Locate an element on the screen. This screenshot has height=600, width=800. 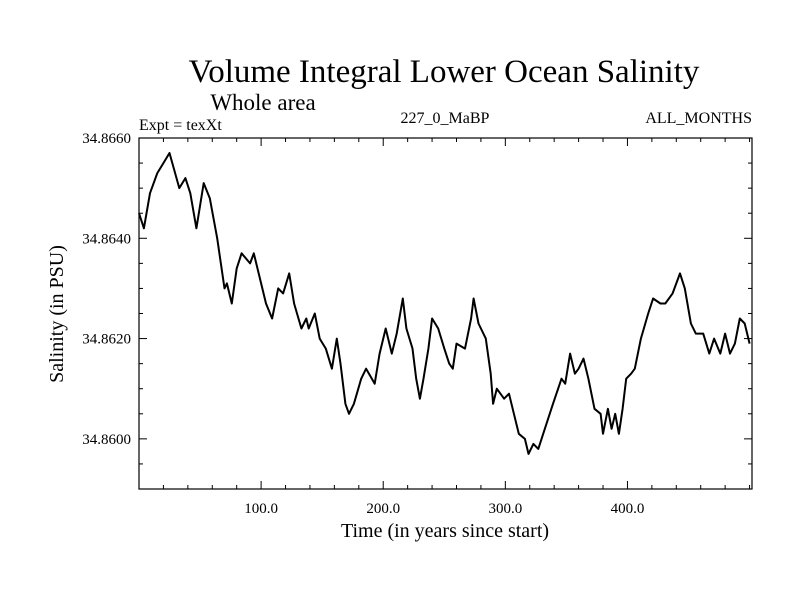
period-label: 227_0_MaBP is located at coordinates (445, 118).